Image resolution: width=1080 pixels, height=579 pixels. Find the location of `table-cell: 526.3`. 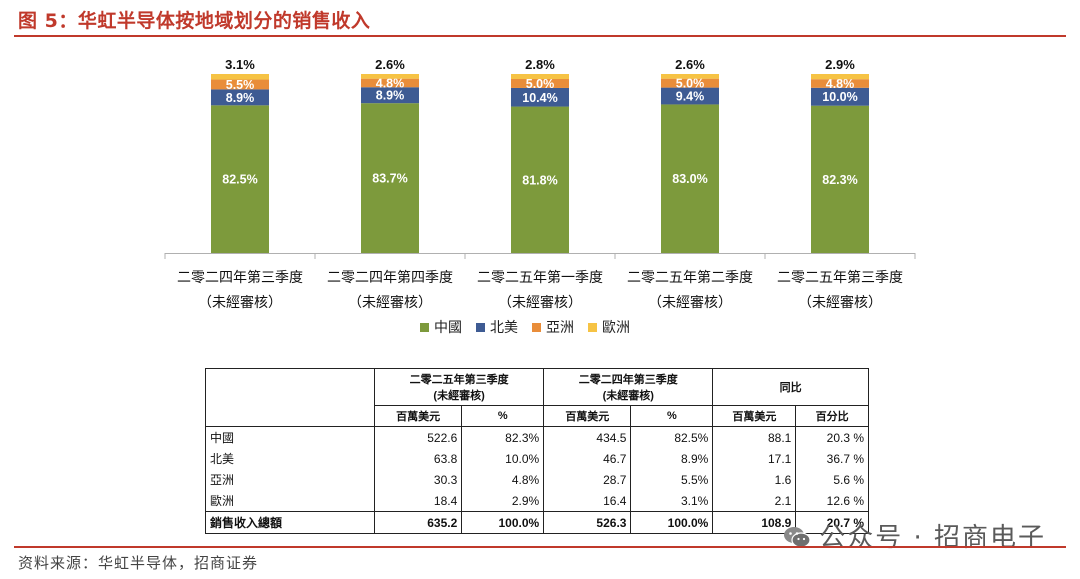

table-cell: 526.3 is located at coordinates (587, 522).